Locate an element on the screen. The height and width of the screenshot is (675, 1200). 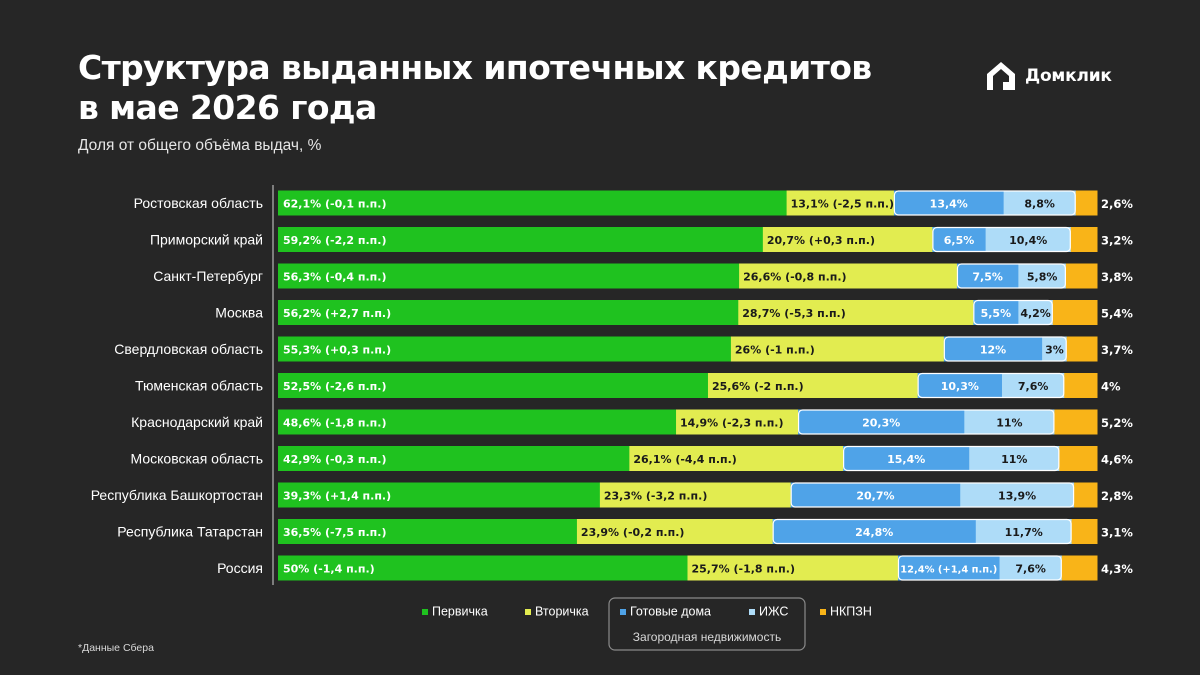
data-label: 12,4% (+1,4 п.п.) is located at coordinates (948, 570).